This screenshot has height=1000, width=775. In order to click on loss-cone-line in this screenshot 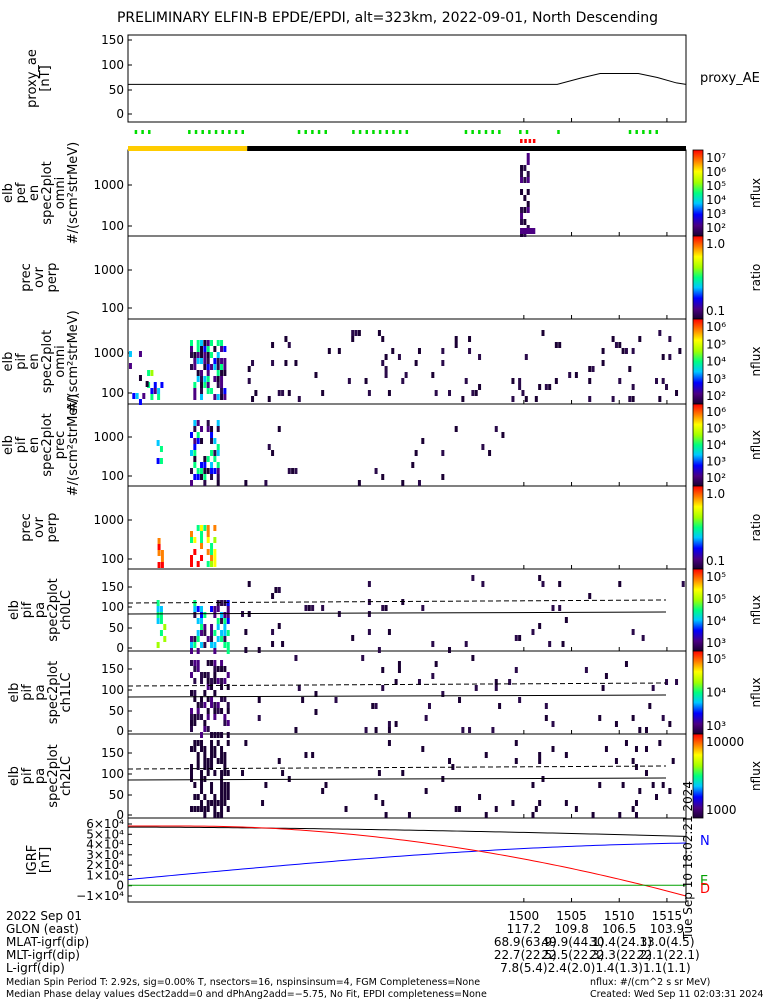, I will do `click(397, 779)`.